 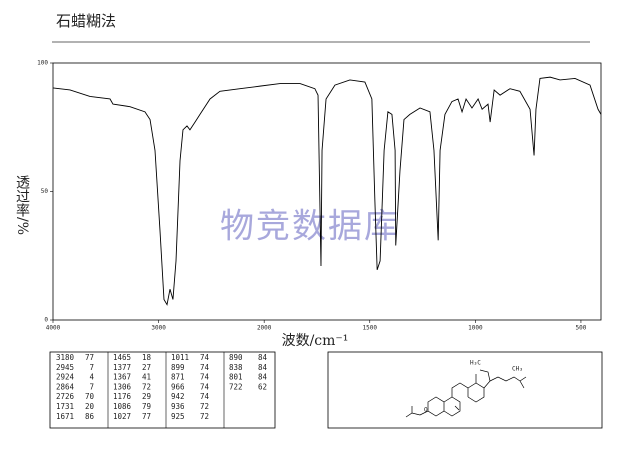 I want to click on table-cell: 925, so click(x=178, y=416).